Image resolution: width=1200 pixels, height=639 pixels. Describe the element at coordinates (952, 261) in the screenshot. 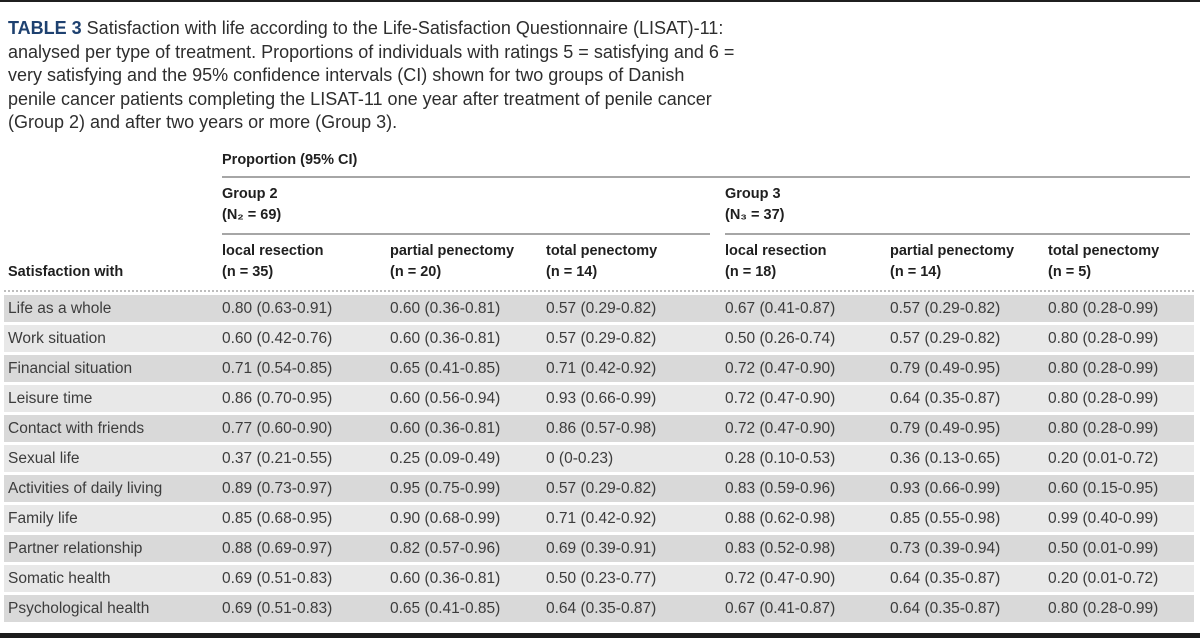

I see `column-header: partial penectomy (n = 14)` at that location.